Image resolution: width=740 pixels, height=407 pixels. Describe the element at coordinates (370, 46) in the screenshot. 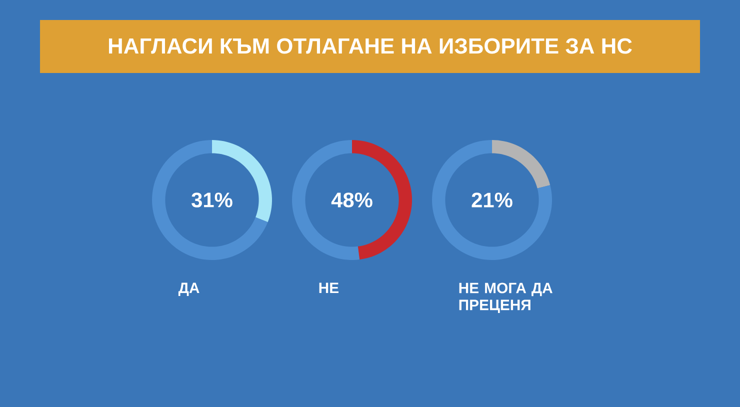

I see `text: НАГЛАСИ КЪМ ОТЛАГАНЕ НА ИЗБОРИТЕ ЗА НС` at that location.